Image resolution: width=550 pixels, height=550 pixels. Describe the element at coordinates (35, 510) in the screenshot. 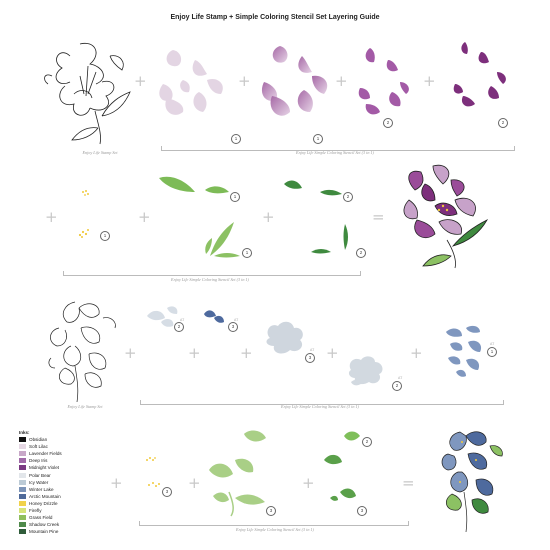

I see `ink-name: Firefly` at that location.